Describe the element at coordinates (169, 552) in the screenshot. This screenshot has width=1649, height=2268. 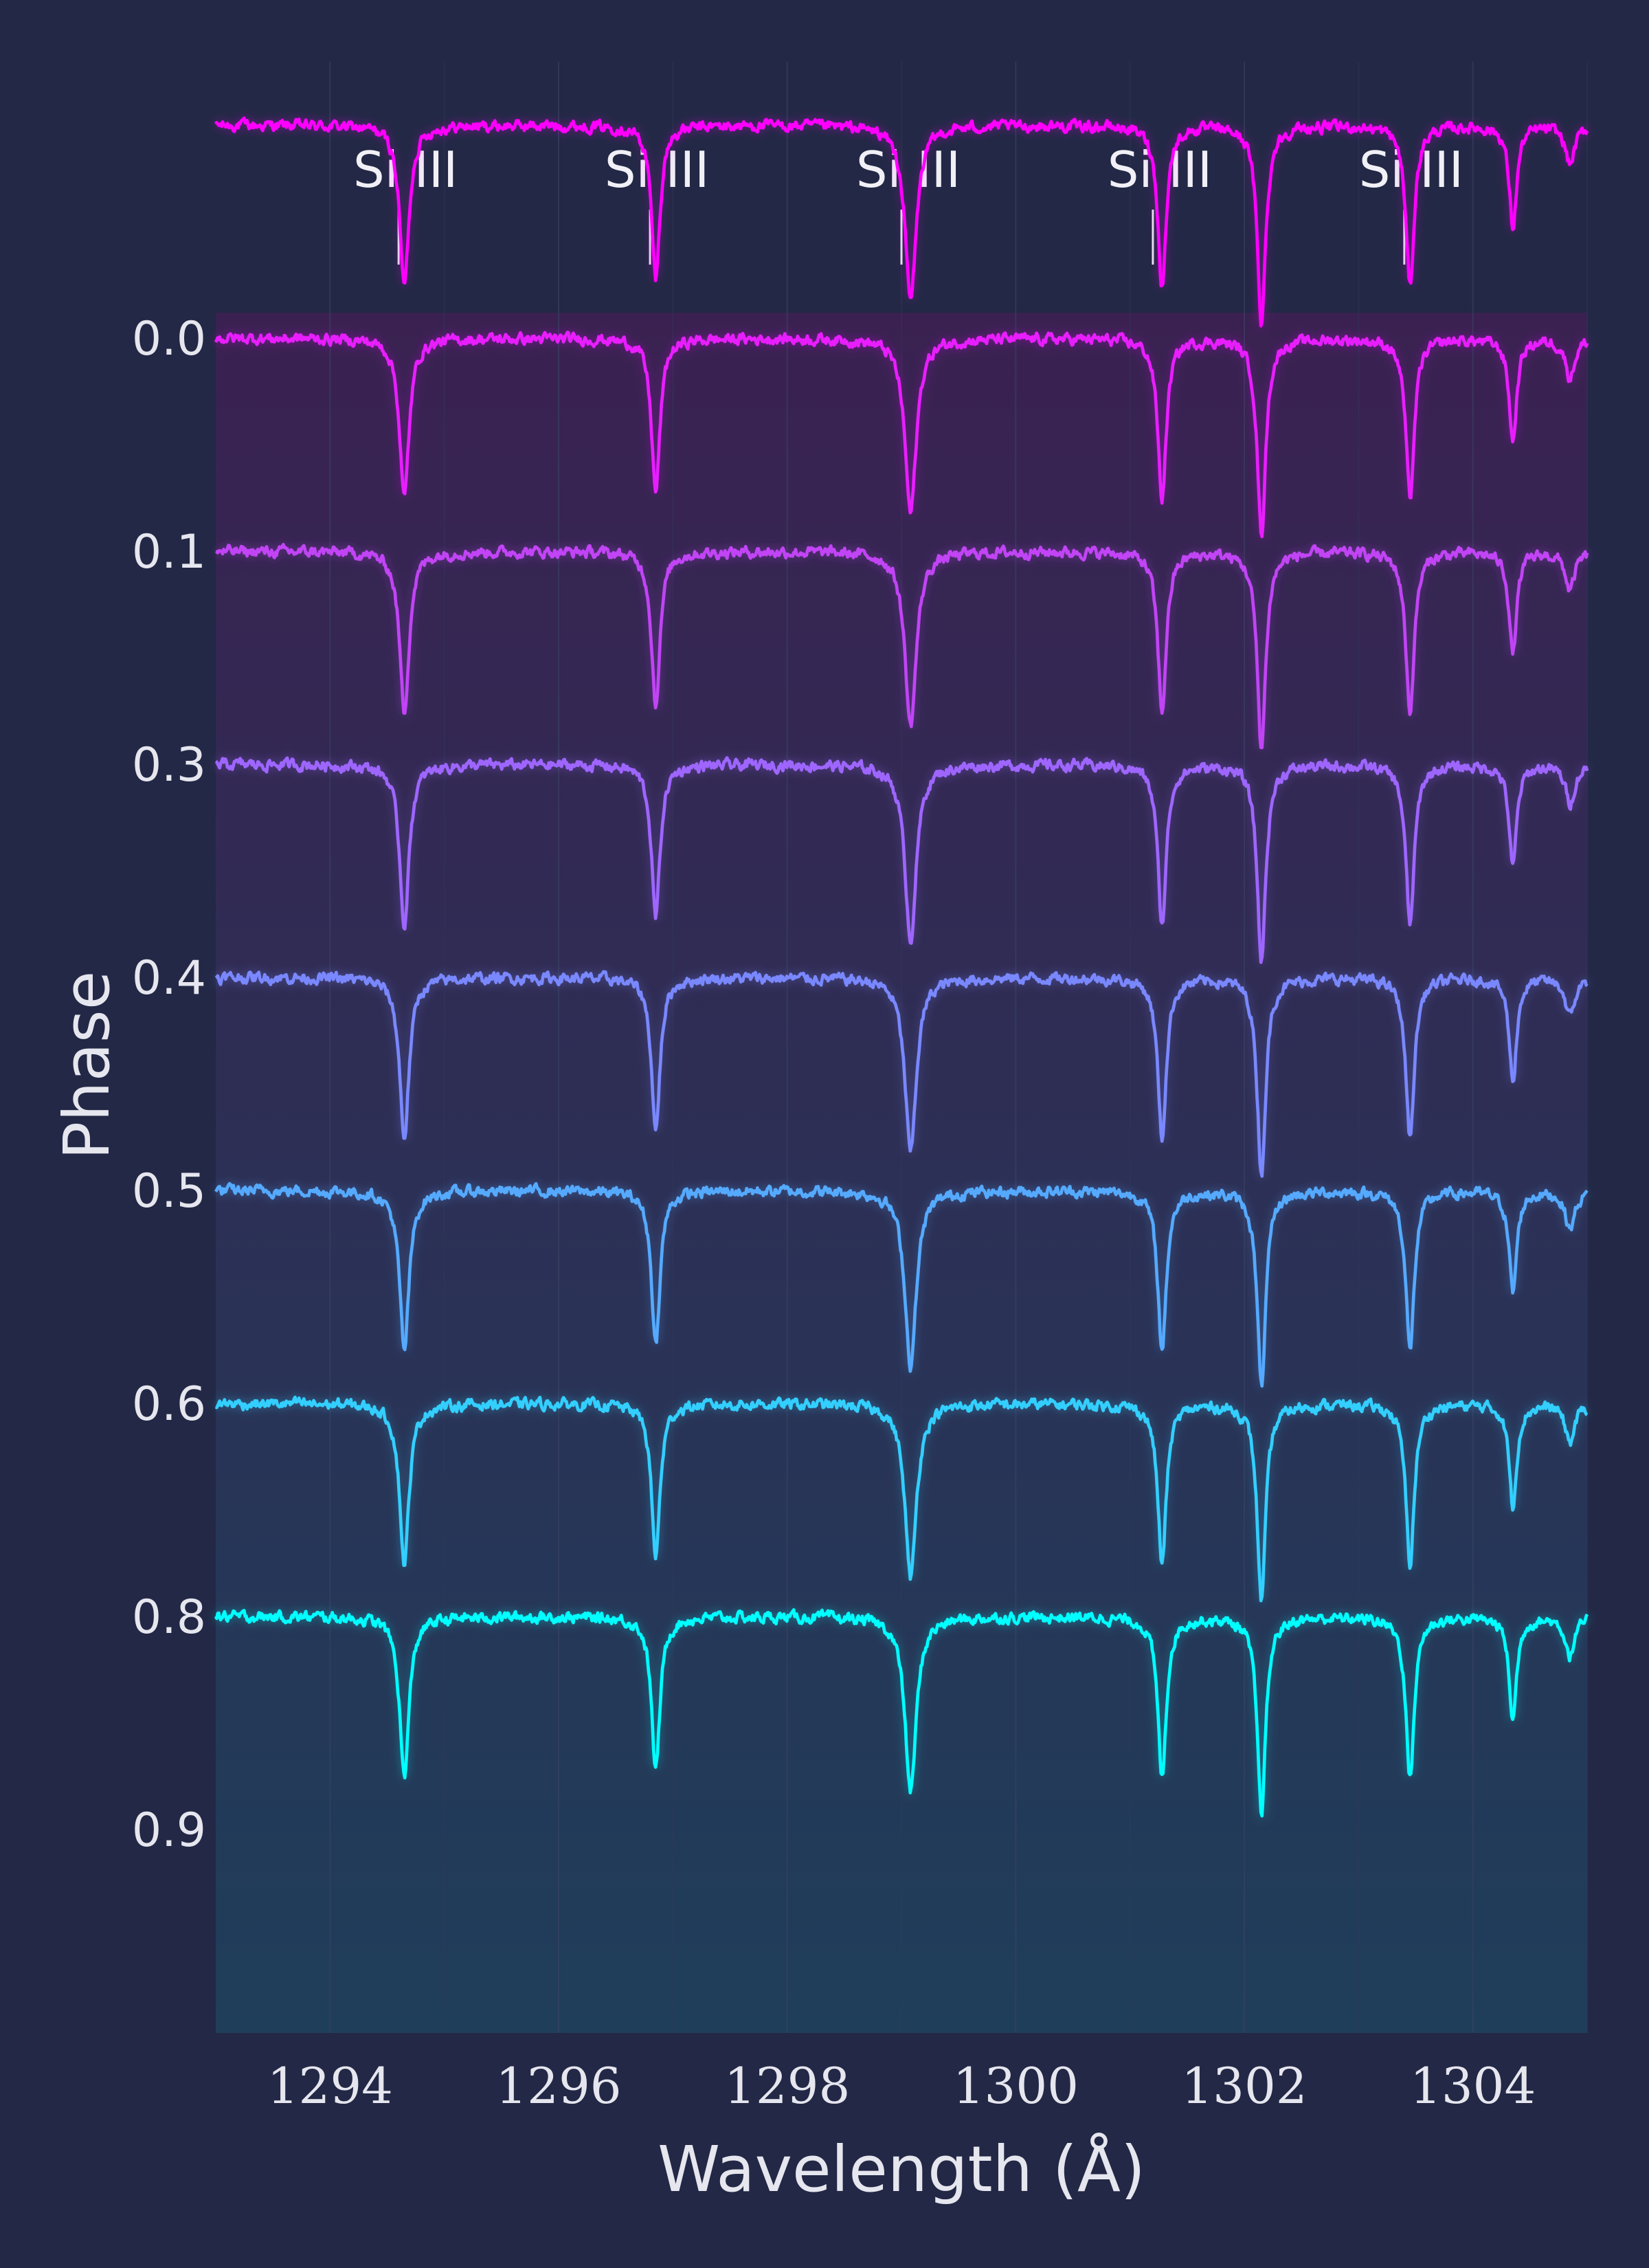
I see `phase-tick-label: 0.1` at that location.